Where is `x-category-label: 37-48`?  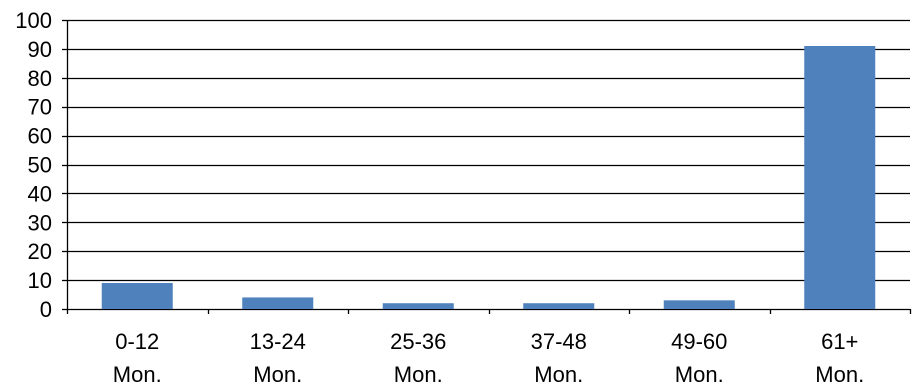
x-category-label: 37-48 is located at coordinates (559, 341).